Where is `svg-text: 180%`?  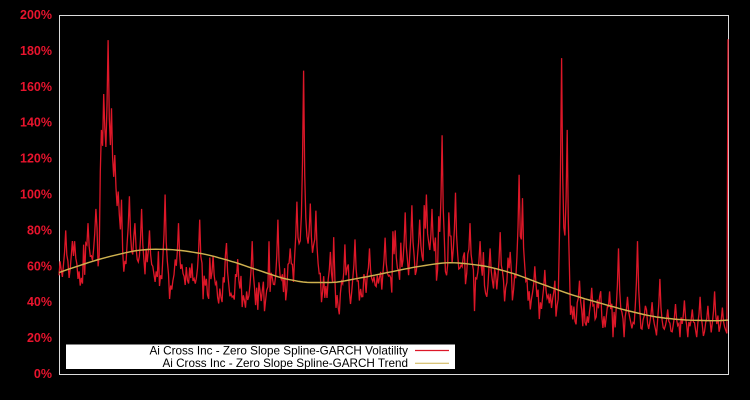 svg-text: 180% is located at coordinates (36, 51).